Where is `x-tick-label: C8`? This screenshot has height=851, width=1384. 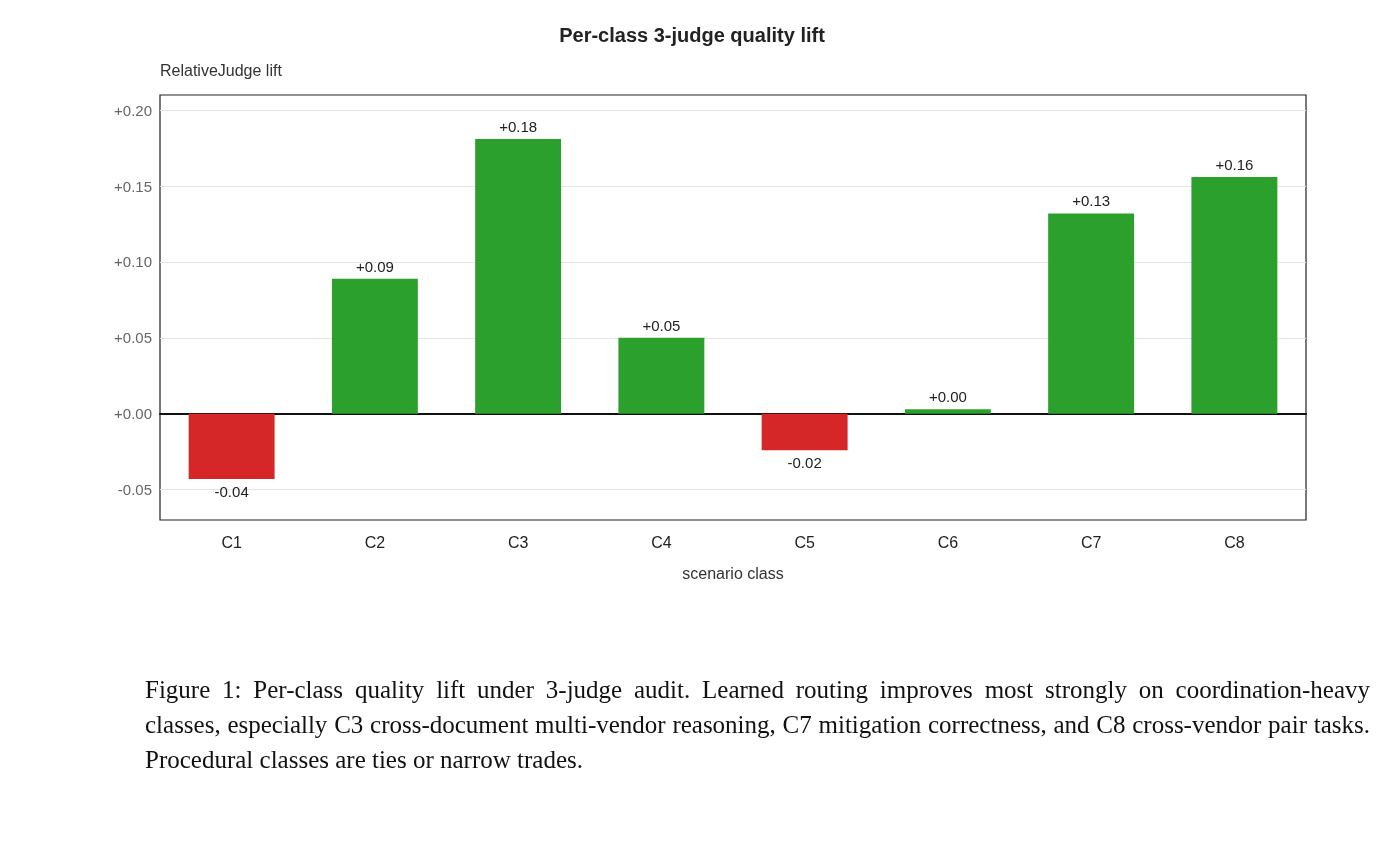
x-tick-label: C8 is located at coordinates (1234, 542).